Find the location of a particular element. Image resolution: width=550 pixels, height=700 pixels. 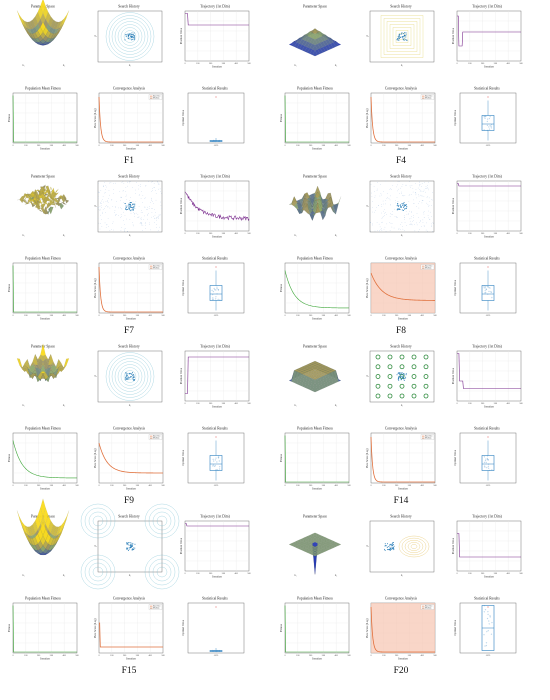

F15-convergence-legend-median: Median is located at coordinates (156, 609).